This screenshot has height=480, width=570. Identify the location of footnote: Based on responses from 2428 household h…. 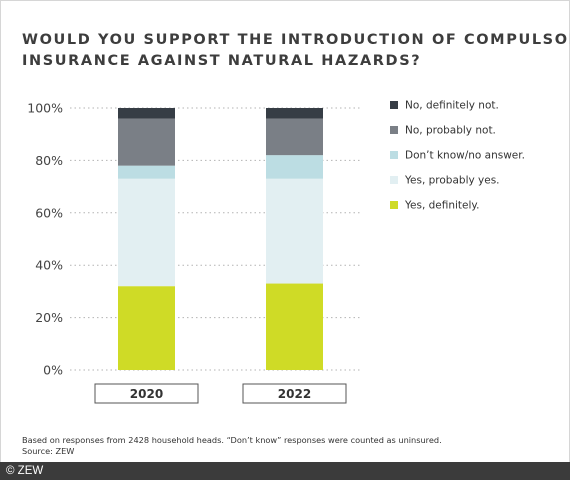
(232, 446).